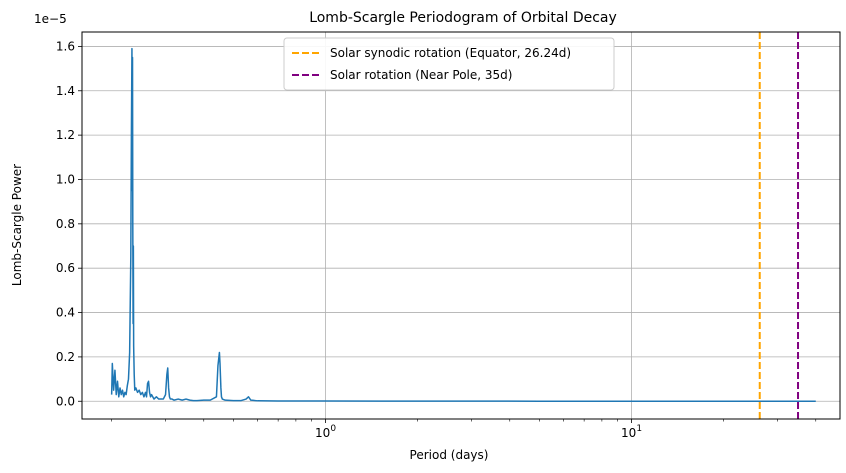 This screenshot has width=846, height=473. I want to click on x-axis-label: Period (days), so click(449, 455).